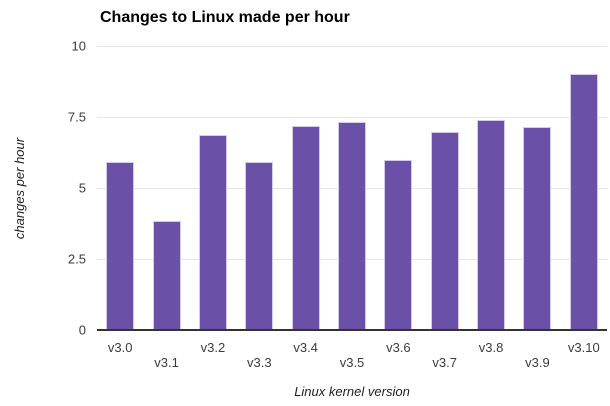 Image resolution: width=610 pixels, height=406 pixels. What do you see at coordinates (352, 226) in the screenshot?
I see `bar-v3.5` at bounding box center [352, 226].